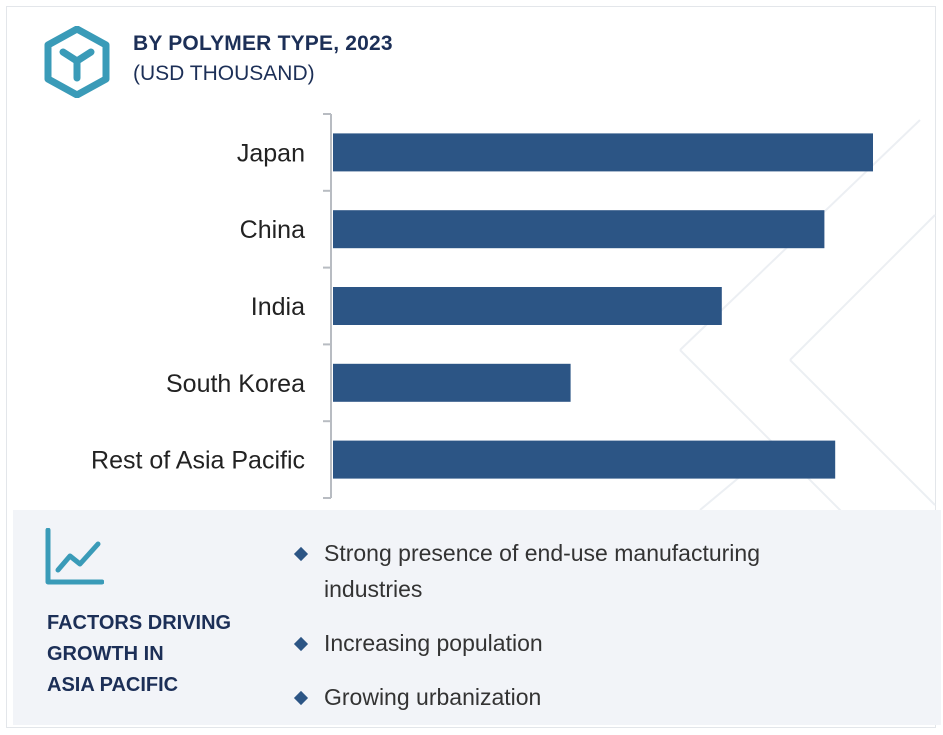 Image resolution: width=943 pixels, height=735 pixels. Describe the element at coordinates (263, 43) in the screenshot. I see `chart-title: BY POLYMER TYPE, 2023` at that location.